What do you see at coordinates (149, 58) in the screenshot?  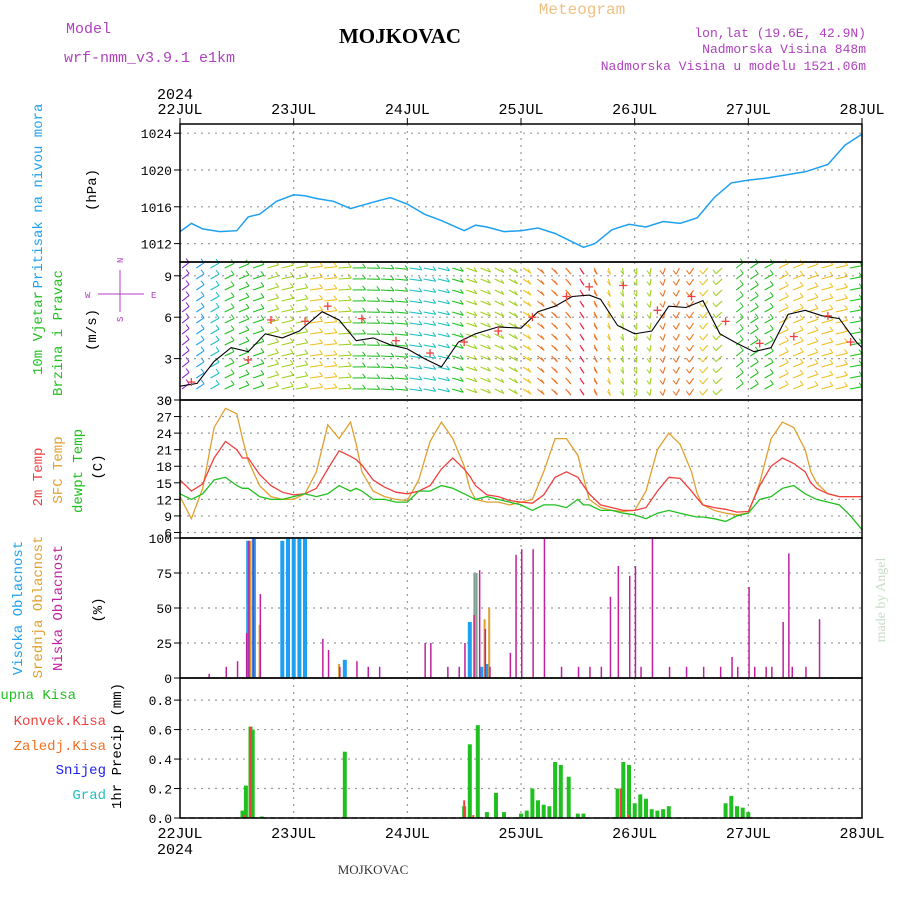 I see `model-value: wrf-nmm_v3.9.1 e1km` at bounding box center [149, 58].